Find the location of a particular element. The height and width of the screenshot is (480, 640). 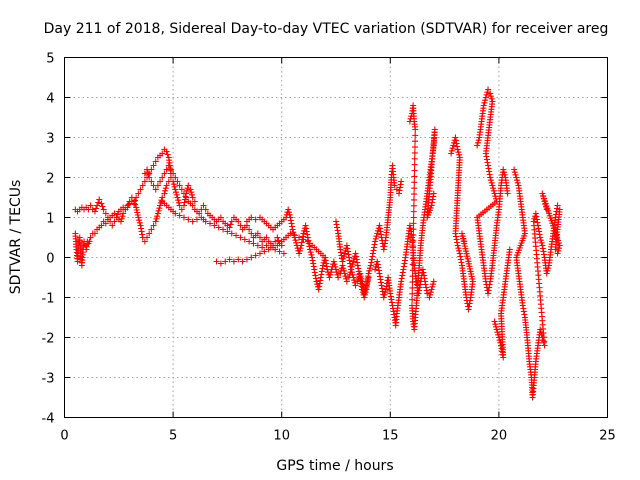

y-tick-label: 1 is located at coordinates (50, 219).